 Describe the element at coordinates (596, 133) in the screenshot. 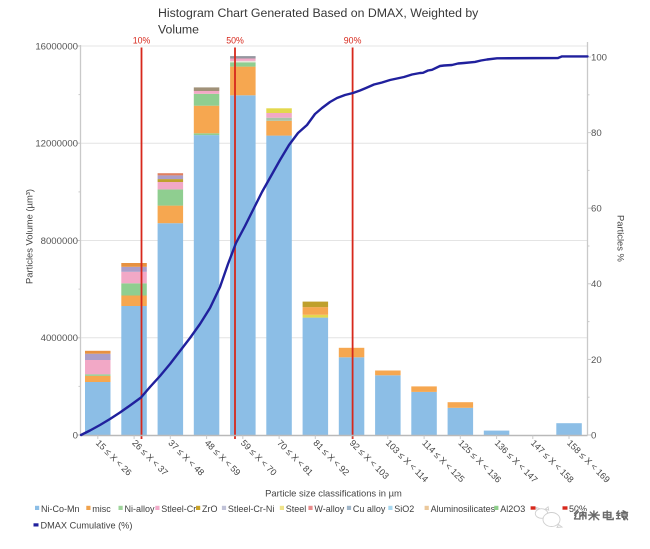

I see `svg-text: 80` at that location.